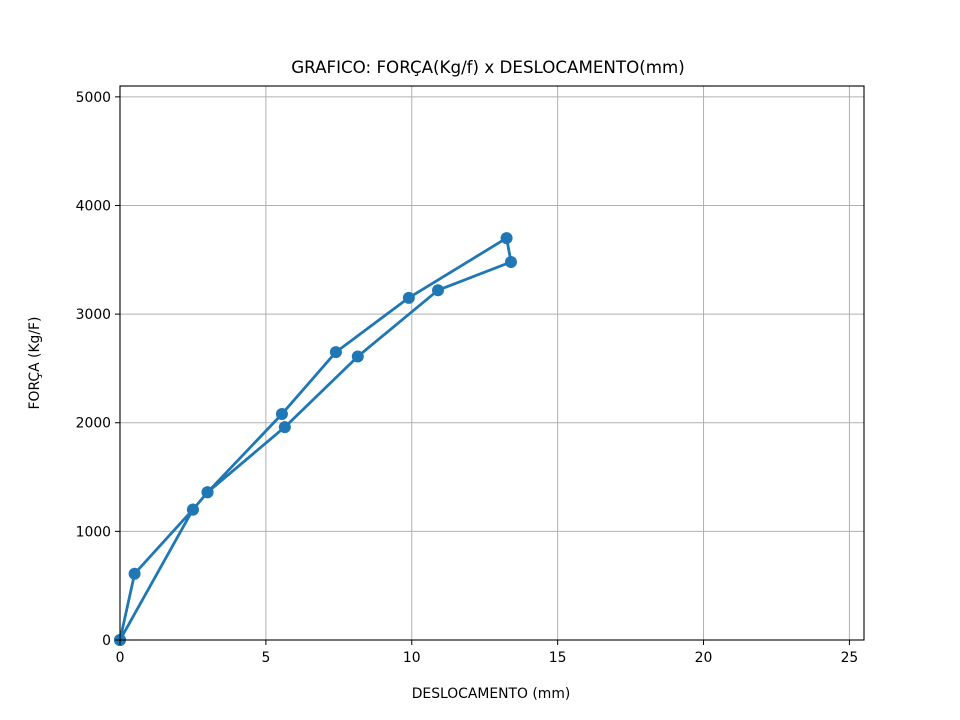  I want to click on y-tick-label: 4000, so click(93, 206).